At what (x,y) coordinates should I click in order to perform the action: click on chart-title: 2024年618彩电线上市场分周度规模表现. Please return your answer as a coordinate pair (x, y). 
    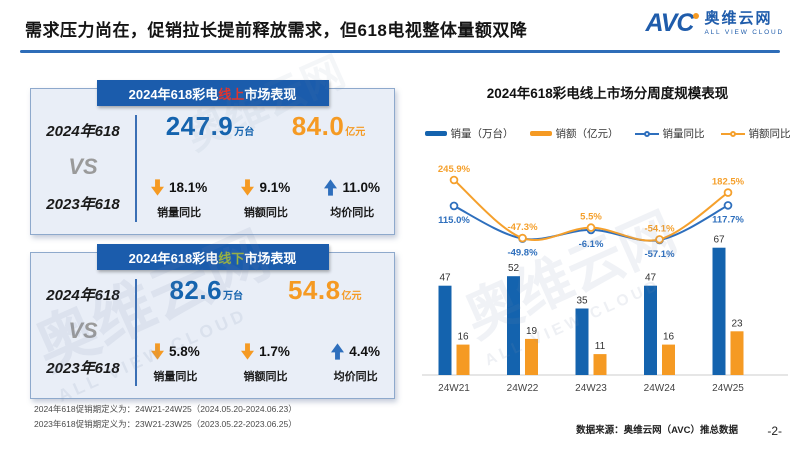
    Looking at the image, I should click on (607, 93).